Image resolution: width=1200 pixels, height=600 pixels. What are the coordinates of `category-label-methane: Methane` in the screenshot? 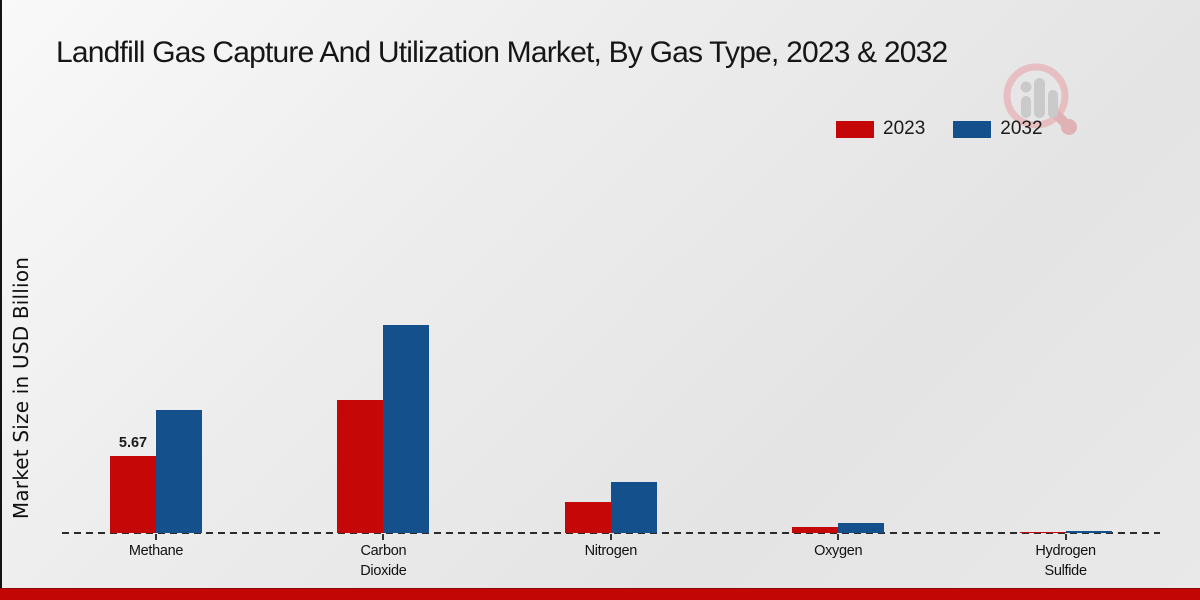 It's located at (156, 551).